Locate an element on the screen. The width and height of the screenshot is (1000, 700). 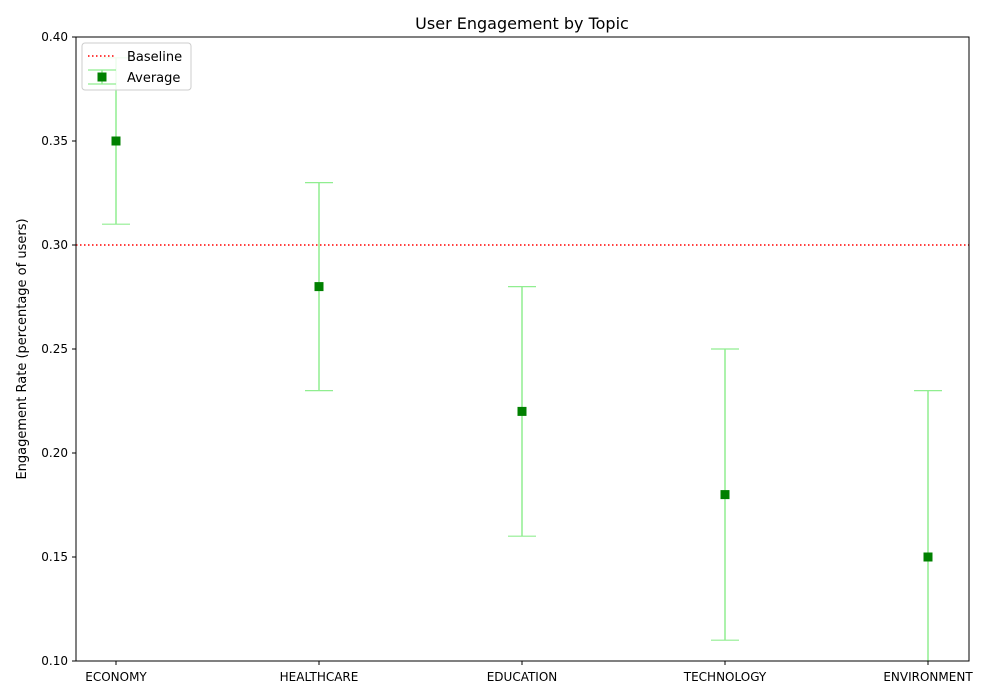
data-point-environment is located at coordinates (928, 557).